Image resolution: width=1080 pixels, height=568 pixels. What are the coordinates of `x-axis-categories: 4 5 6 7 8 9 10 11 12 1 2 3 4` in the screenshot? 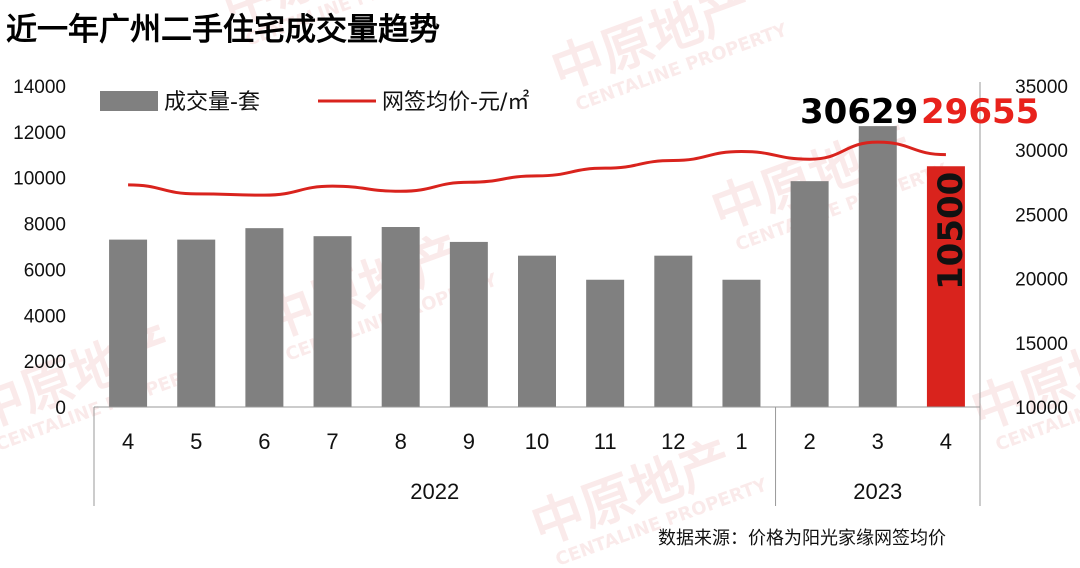 It's located at (537, 441).